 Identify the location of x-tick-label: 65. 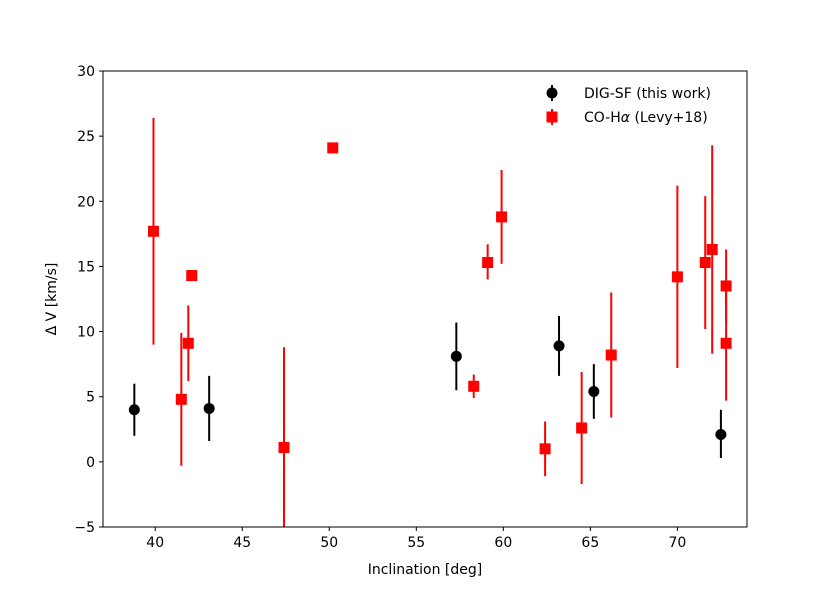
(590, 543).